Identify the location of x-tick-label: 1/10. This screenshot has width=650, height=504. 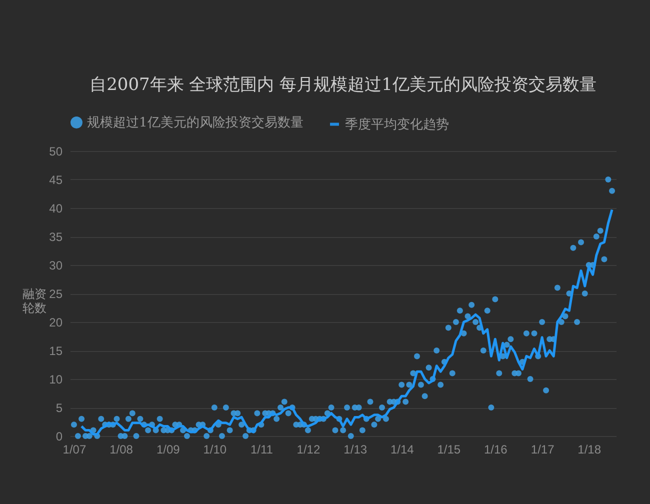
(215, 449).